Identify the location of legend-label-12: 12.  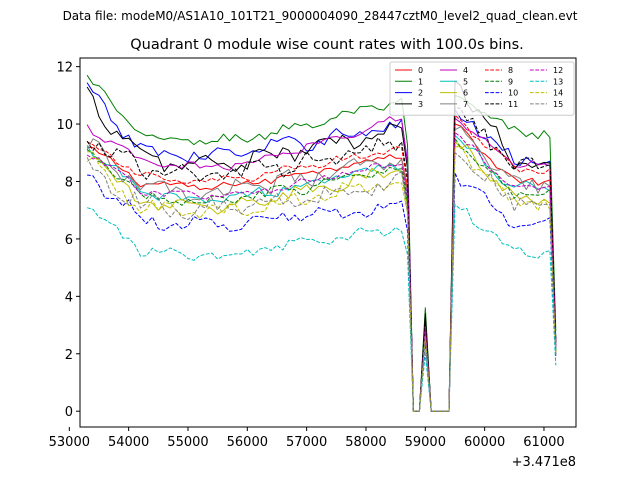
(558, 70).